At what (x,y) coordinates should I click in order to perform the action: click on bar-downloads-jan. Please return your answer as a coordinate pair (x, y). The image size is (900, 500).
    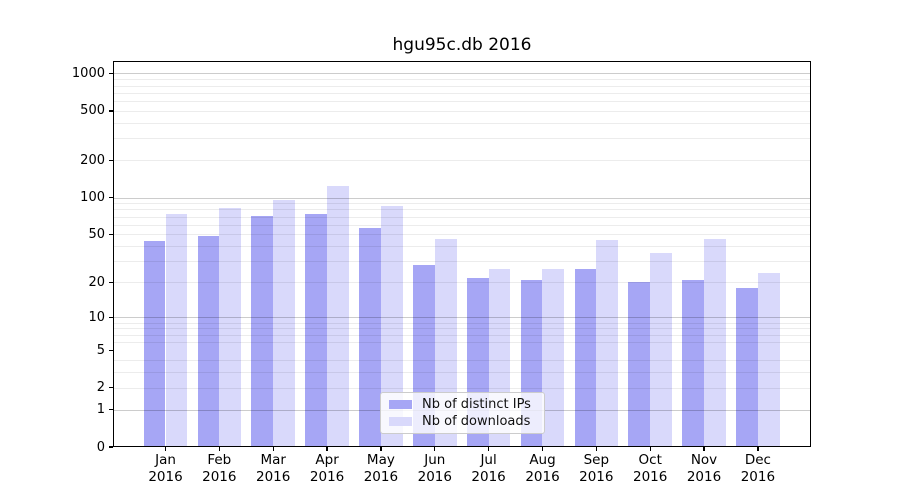
    Looking at the image, I should click on (176, 330).